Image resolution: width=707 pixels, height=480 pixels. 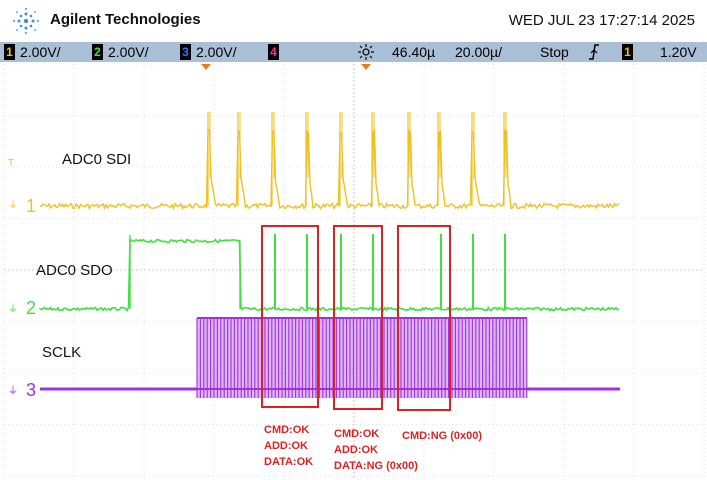 What do you see at coordinates (366, 52) in the screenshot?
I see `trigger-delay-icon` at bounding box center [366, 52].